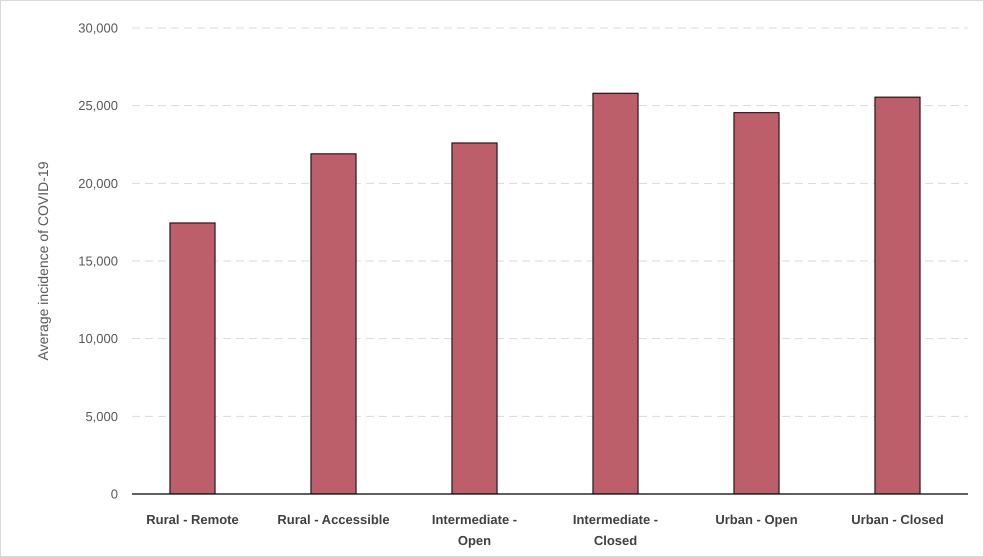 The image size is (984, 557). Describe the element at coordinates (98, 183) in the screenshot. I see `y-tick-label: 20,000` at that location.